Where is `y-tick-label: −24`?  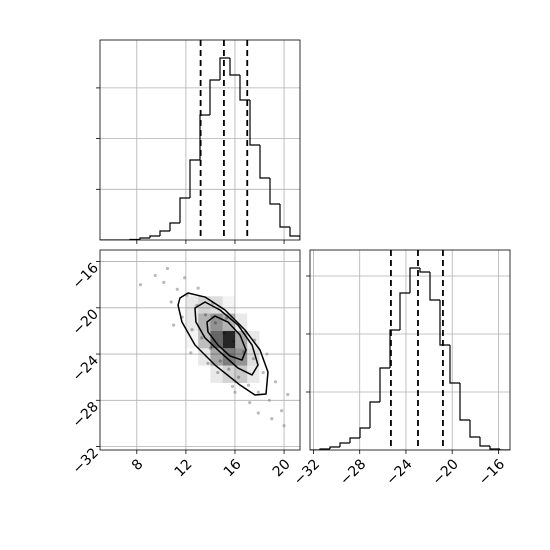 y-tick-label: −24 is located at coordinates (86, 369).